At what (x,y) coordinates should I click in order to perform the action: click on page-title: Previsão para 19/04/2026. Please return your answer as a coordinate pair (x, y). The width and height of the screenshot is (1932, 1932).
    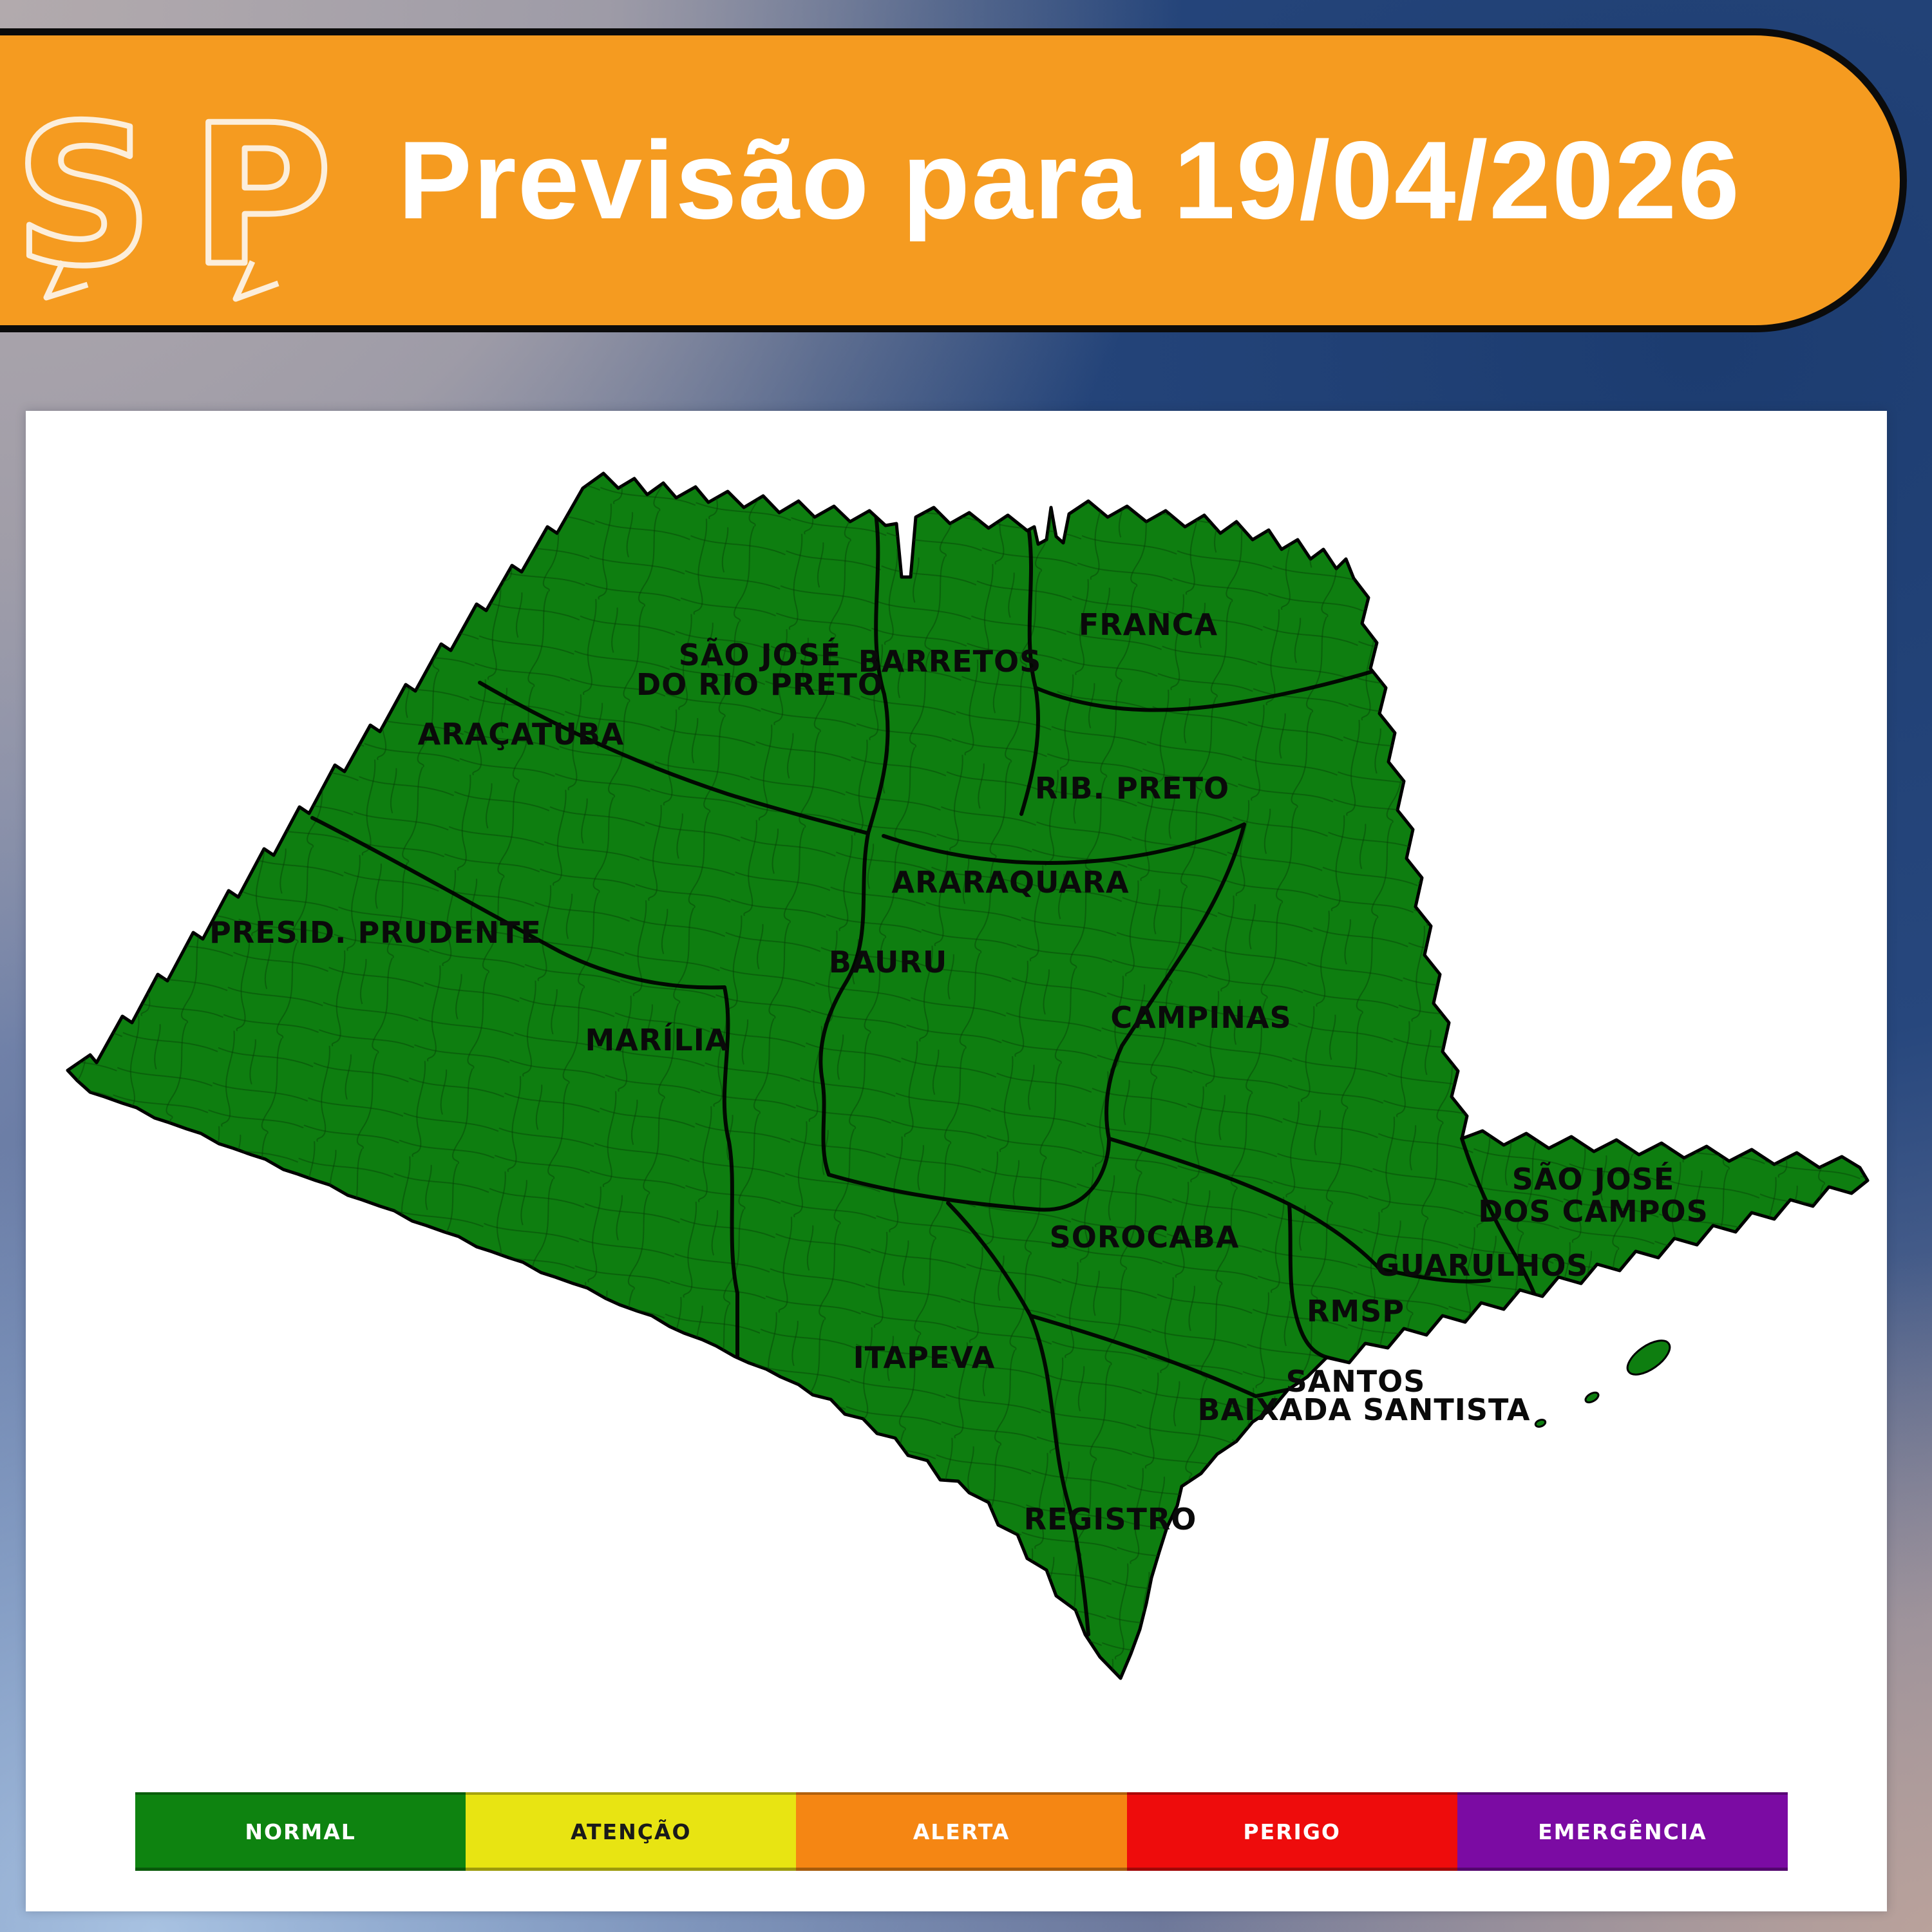
    Looking at the image, I should click on (1069, 180).